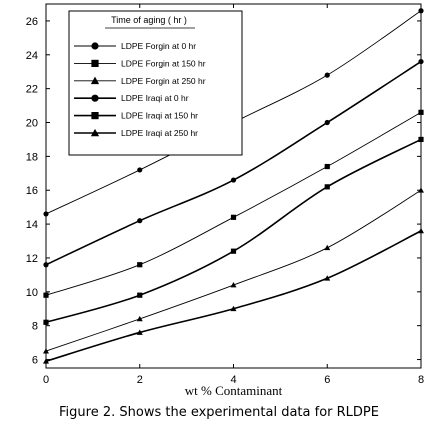 The width and height of the screenshot is (438, 433). I want to click on x-tick-label: 0, so click(46, 380).